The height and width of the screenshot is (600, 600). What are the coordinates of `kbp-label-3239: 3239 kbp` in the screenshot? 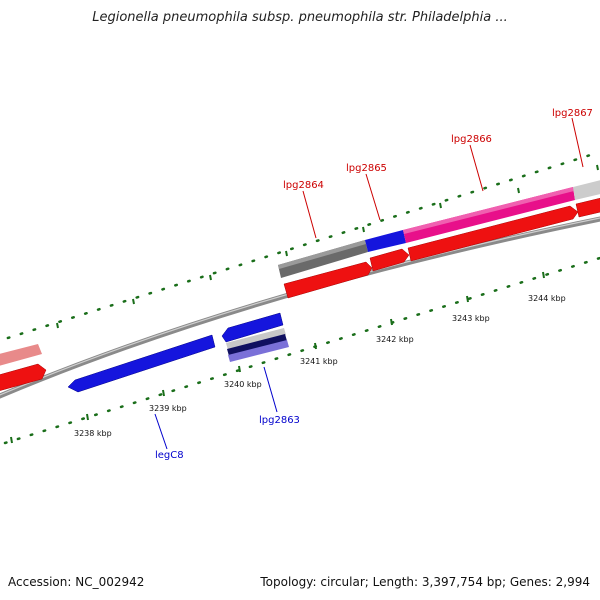 It's located at (168, 408).